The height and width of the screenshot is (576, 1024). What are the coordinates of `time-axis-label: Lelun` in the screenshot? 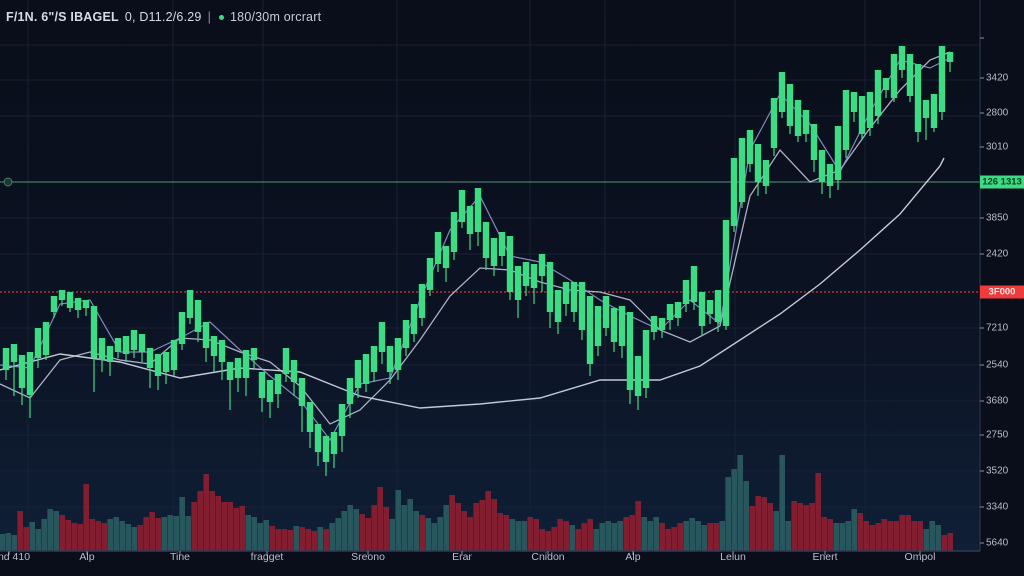 It's located at (733, 557).